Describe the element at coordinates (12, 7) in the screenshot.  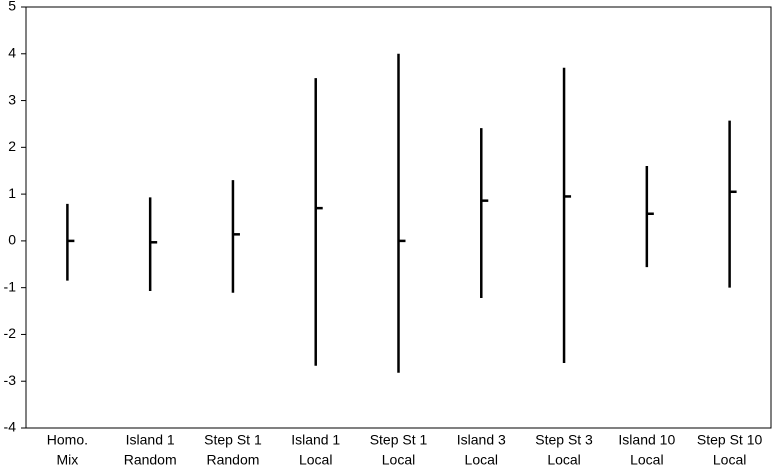
I see `y-tick-label: 5` at that location.